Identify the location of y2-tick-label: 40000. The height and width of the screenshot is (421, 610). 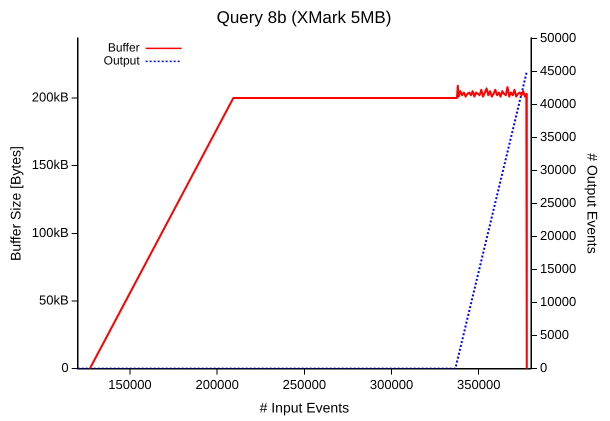
(558, 104).